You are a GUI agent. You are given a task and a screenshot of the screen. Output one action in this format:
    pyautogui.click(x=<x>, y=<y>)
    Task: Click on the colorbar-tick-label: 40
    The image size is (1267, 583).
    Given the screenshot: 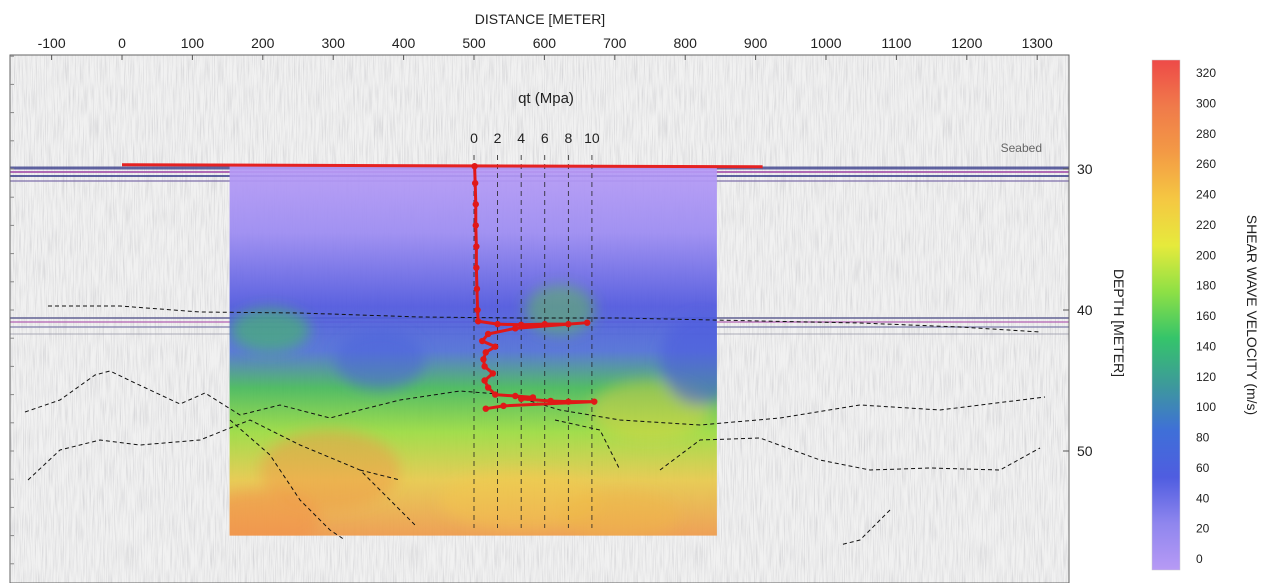 What is the action you would take?
    pyautogui.click(x=1203, y=498)
    